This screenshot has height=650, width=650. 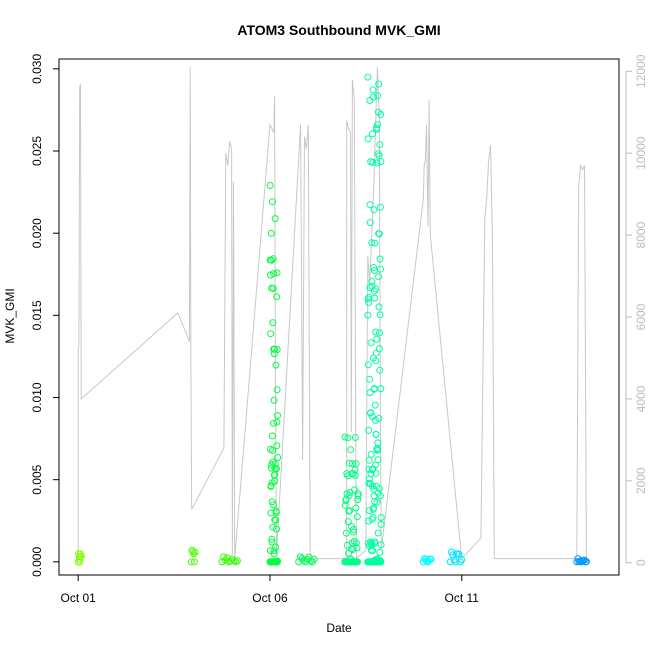 I want to click on y-tick-label: 0.015, so click(x=37, y=315).